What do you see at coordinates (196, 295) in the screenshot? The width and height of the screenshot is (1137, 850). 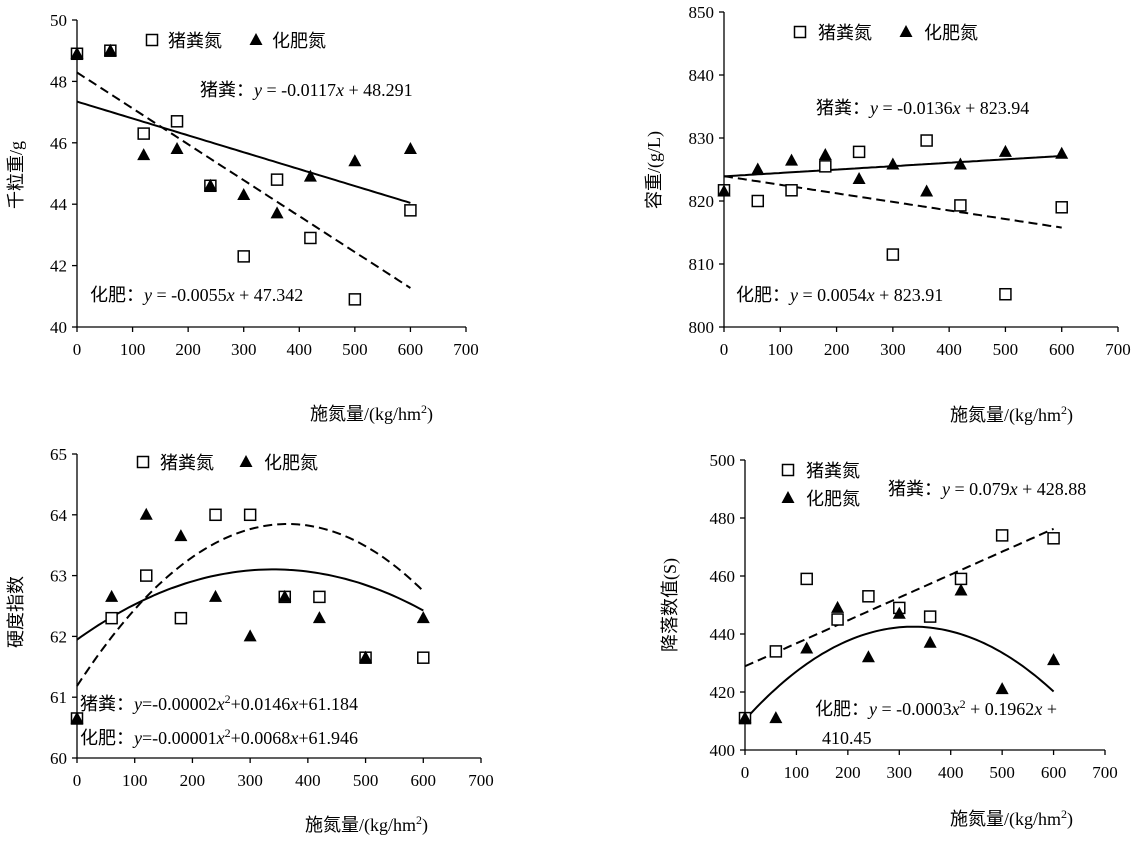 I see `regression-equation-tkw-1: 化肥：y = -0.0055x + 47.342` at bounding box center [196, 295].